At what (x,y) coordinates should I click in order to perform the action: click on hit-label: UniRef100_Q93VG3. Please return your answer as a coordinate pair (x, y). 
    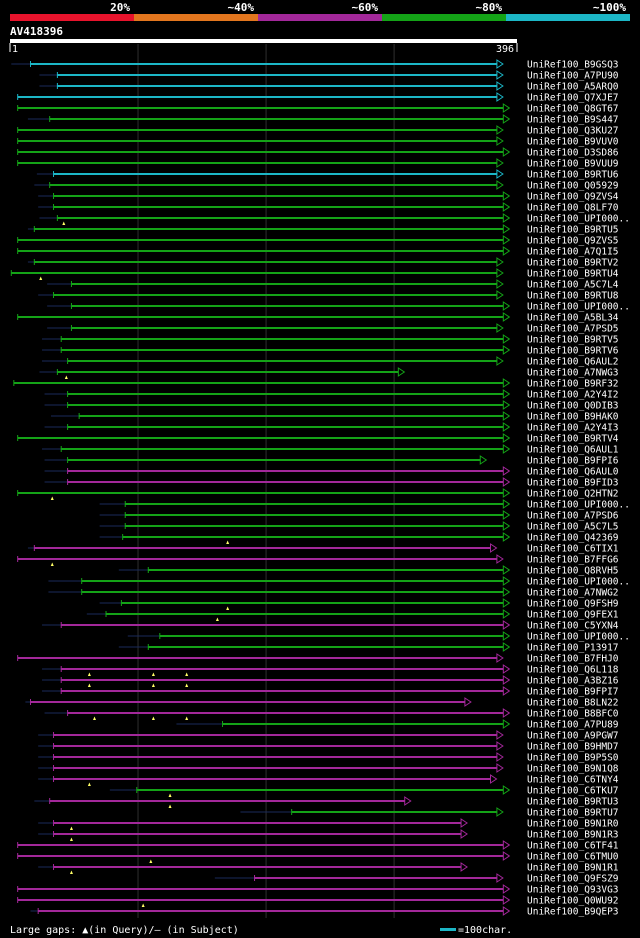
    Looking at the image, I should click on (573, 890).